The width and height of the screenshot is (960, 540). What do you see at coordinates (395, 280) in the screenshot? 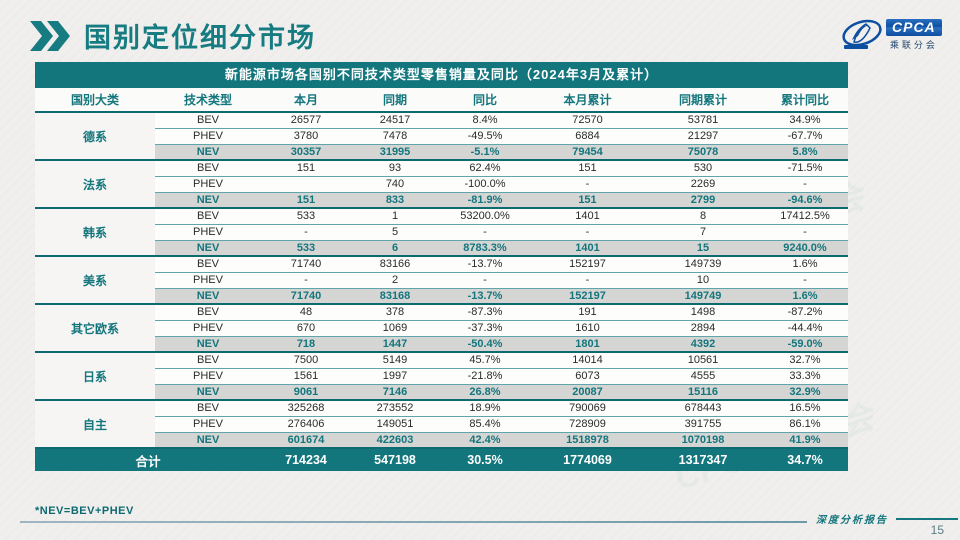
I see `value-cell: 2` at bounding box center [395, 280].